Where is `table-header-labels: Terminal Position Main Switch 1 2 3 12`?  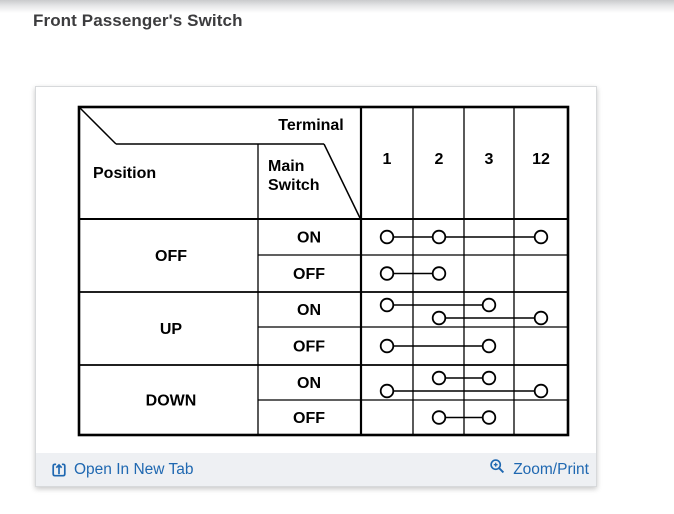
table-header-labels: Terminal Position Main Switch 1 2 3 12 is located at coordinates (321, 155).